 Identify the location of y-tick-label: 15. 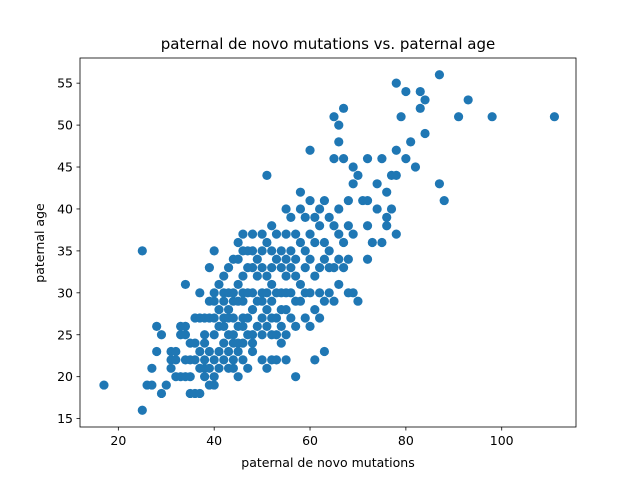
(65, 418).